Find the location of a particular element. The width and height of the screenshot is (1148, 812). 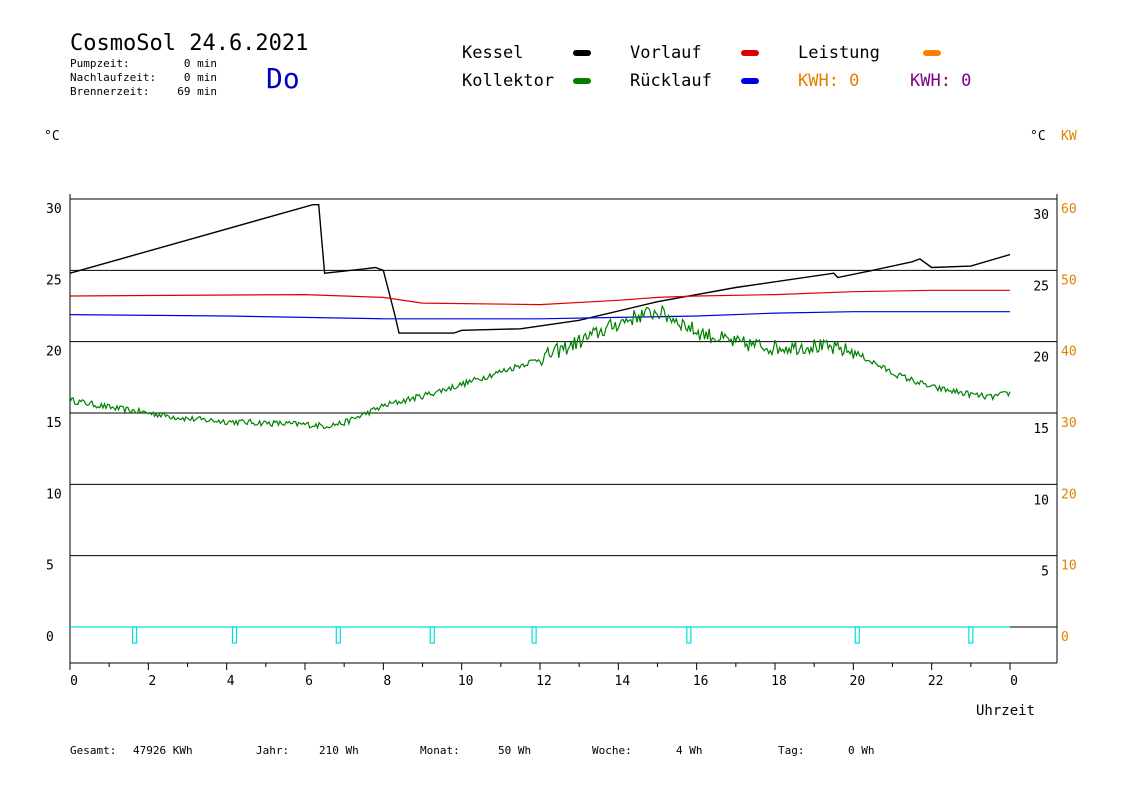

pumpzeit-value: 0 min is located at coordinates (200, 63).